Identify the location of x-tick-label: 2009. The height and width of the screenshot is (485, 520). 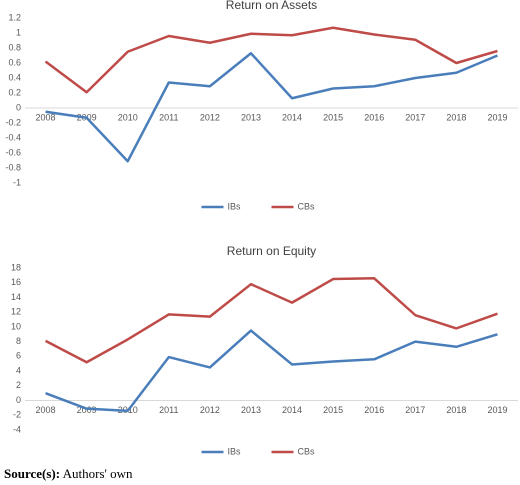
(87, 410).